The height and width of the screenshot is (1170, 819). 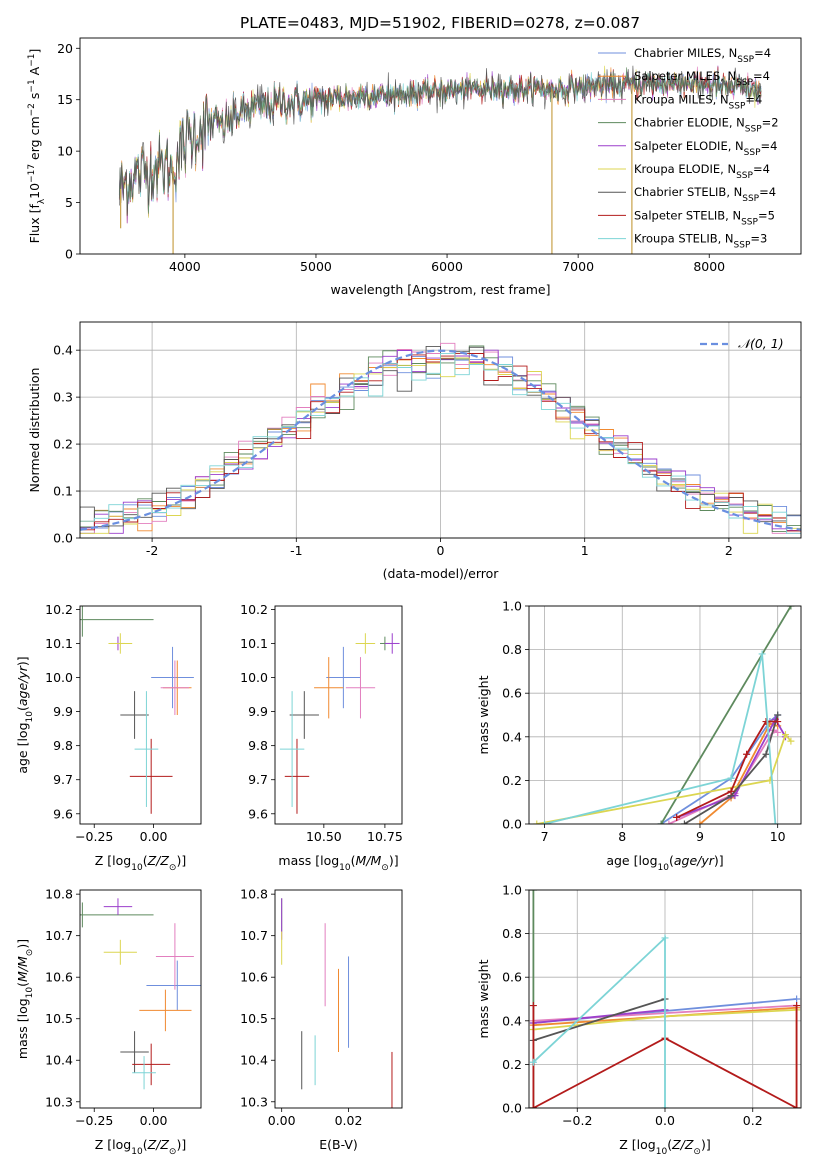 What do you see at coordinates (778, 836) in the screenshot?
I see `mw-age-xtick-label: 10` at bounding box center [778, 836].